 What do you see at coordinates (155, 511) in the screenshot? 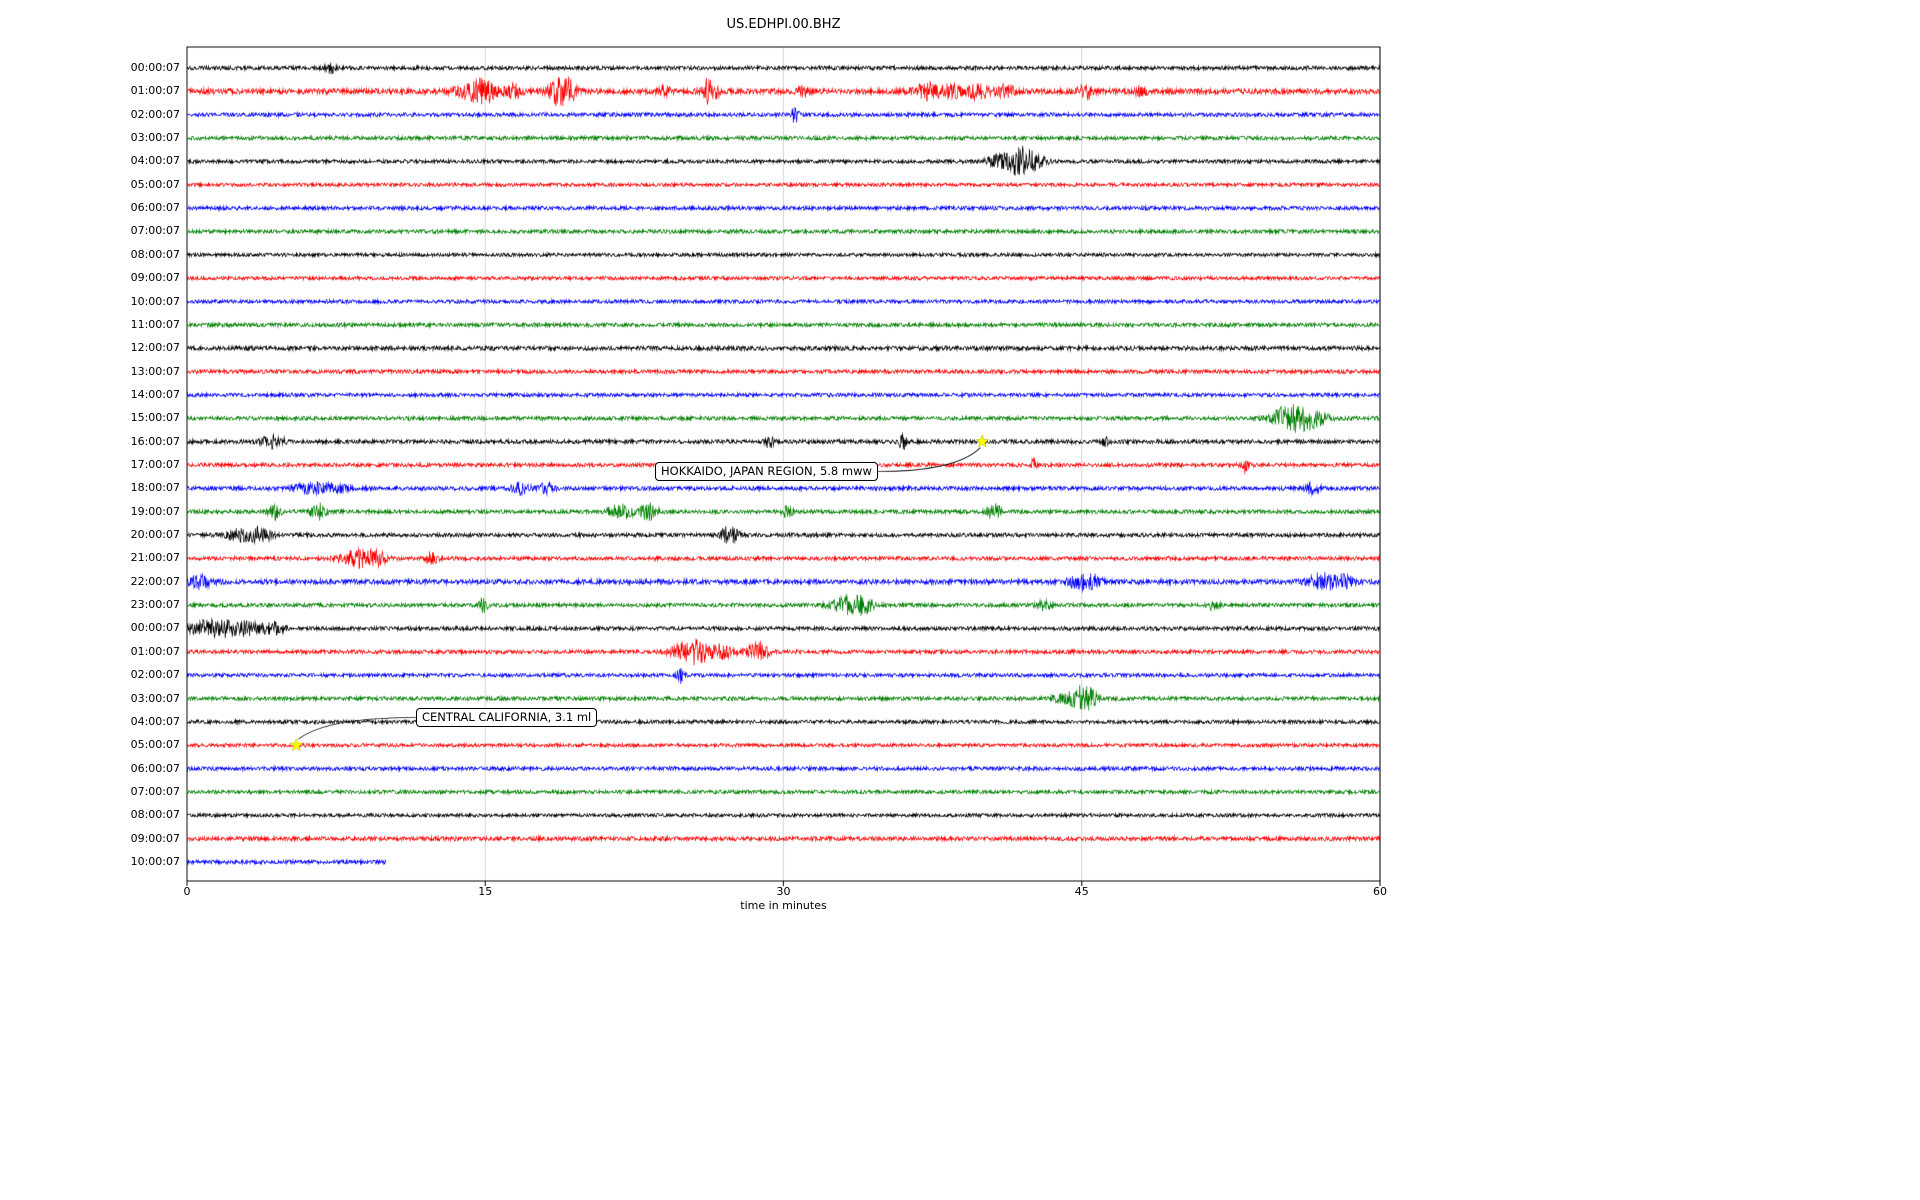
I see `trace-time-label: 19:00:07` at bounding box center [155, 511].